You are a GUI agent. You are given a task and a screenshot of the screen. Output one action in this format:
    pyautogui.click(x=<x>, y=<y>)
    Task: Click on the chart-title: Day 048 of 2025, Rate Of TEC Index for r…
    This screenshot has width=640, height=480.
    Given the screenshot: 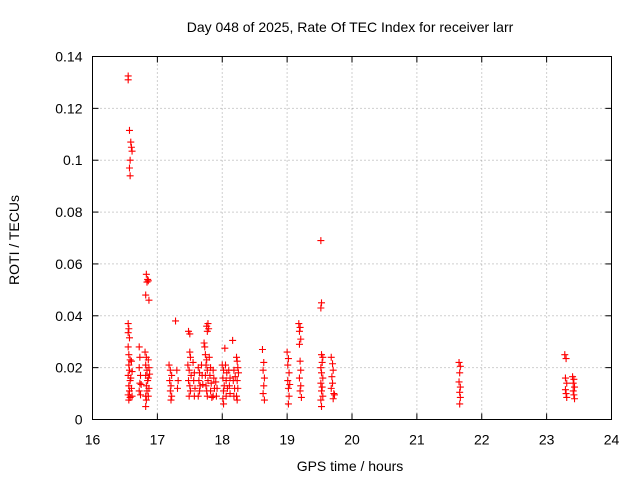 What is the action you would take?
    pyautogui.click(x=350, y=27)
    